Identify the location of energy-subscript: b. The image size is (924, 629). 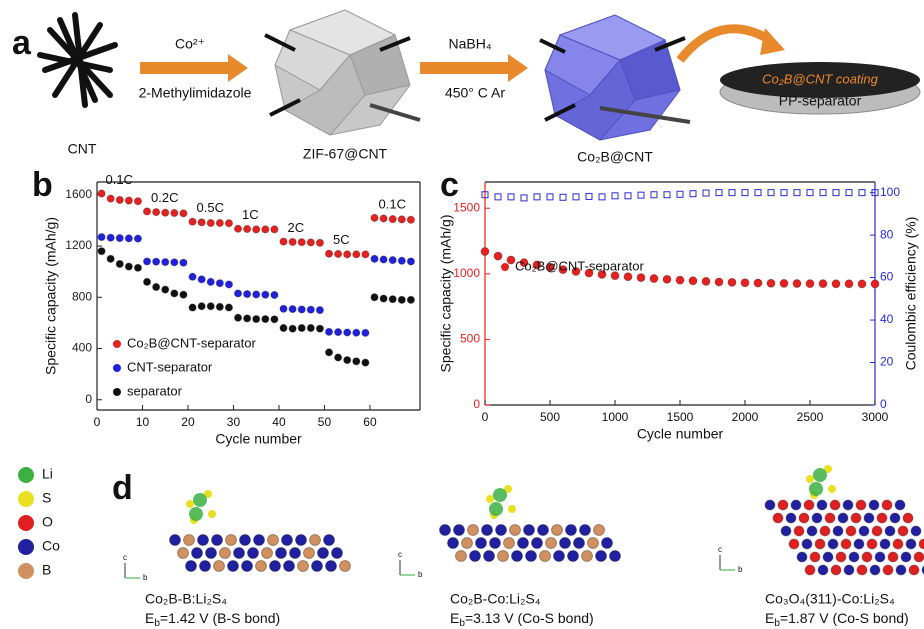
(157, 623).